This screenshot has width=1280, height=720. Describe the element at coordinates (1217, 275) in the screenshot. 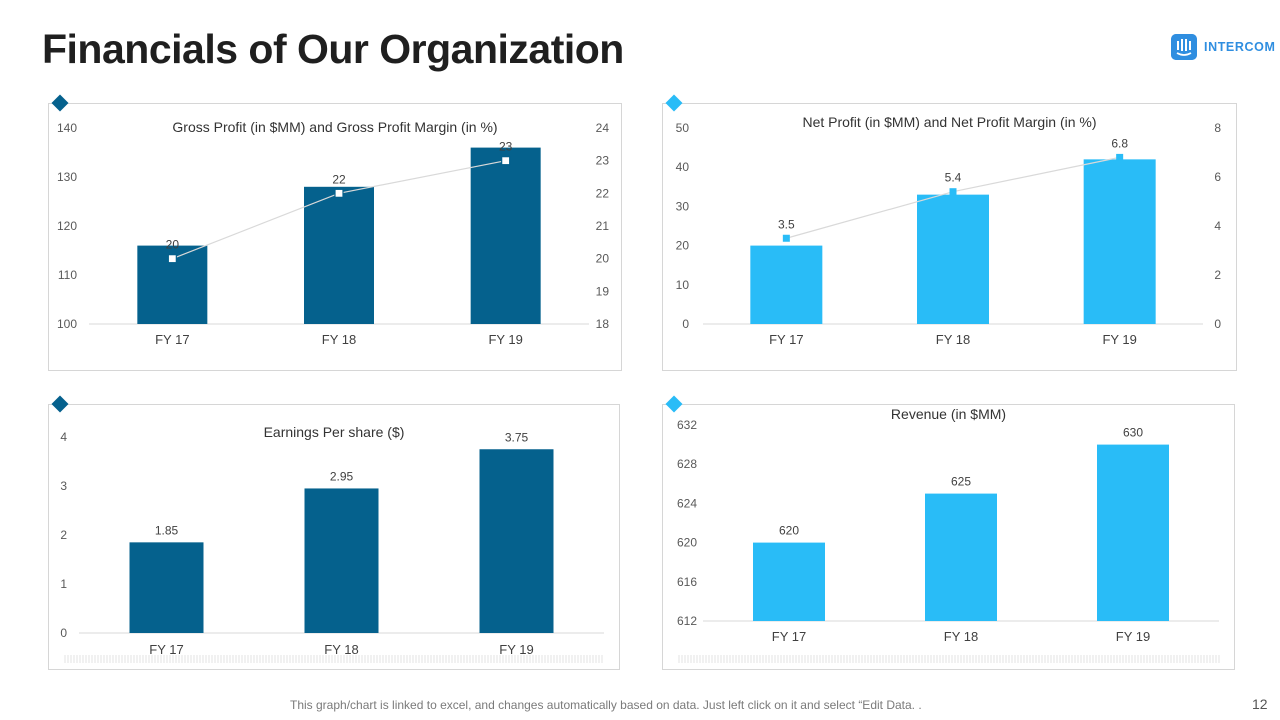

I see `y2-tick-label: 2` at that location.